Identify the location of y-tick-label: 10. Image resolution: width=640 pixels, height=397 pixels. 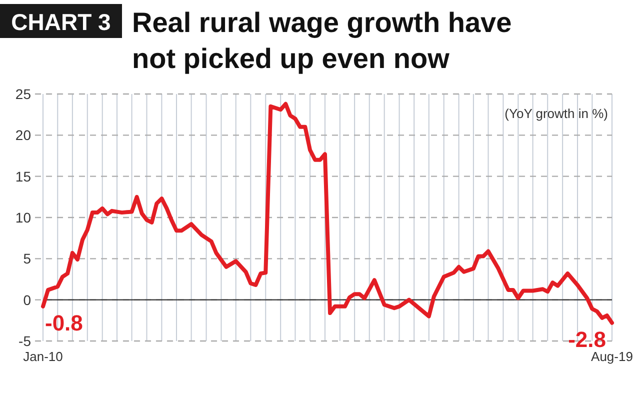
(23, 218).